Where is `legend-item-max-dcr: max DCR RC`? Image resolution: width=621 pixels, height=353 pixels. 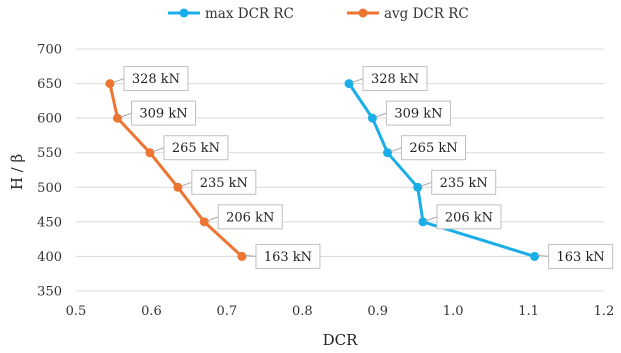
legend-item-max-dcr: max DCR RC is located at coordinates (231, 14).